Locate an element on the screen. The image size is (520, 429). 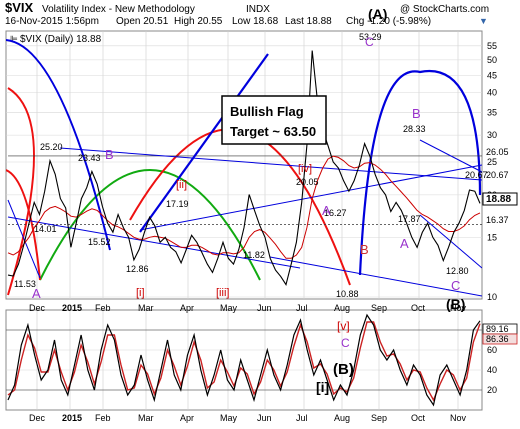
open-value: Open 20.51 is located at coordinates (142, 21).